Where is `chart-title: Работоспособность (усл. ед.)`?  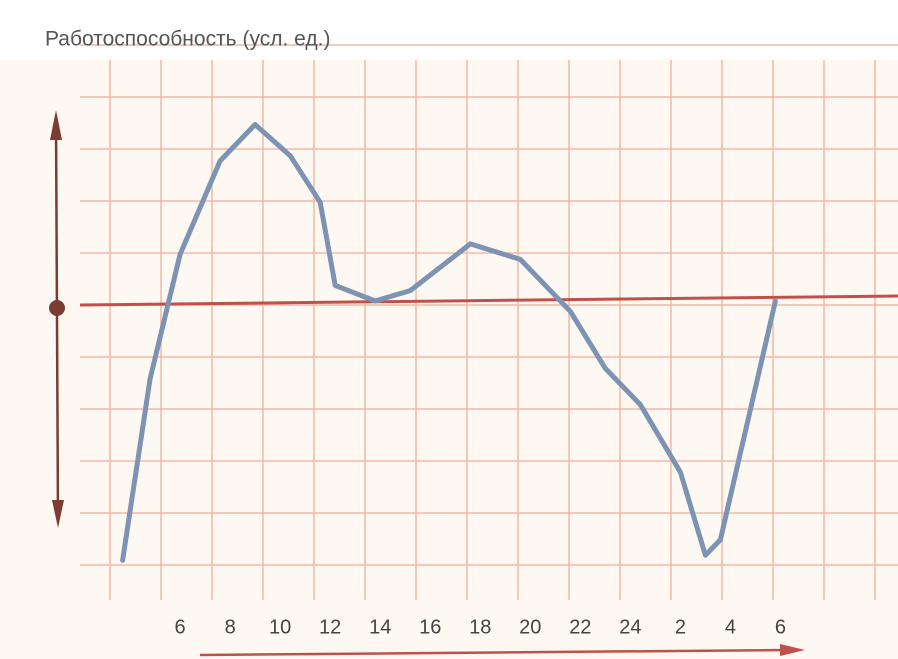 chart-title: Работоспособность (усл. ед.) is located at coordinates (187, 39).